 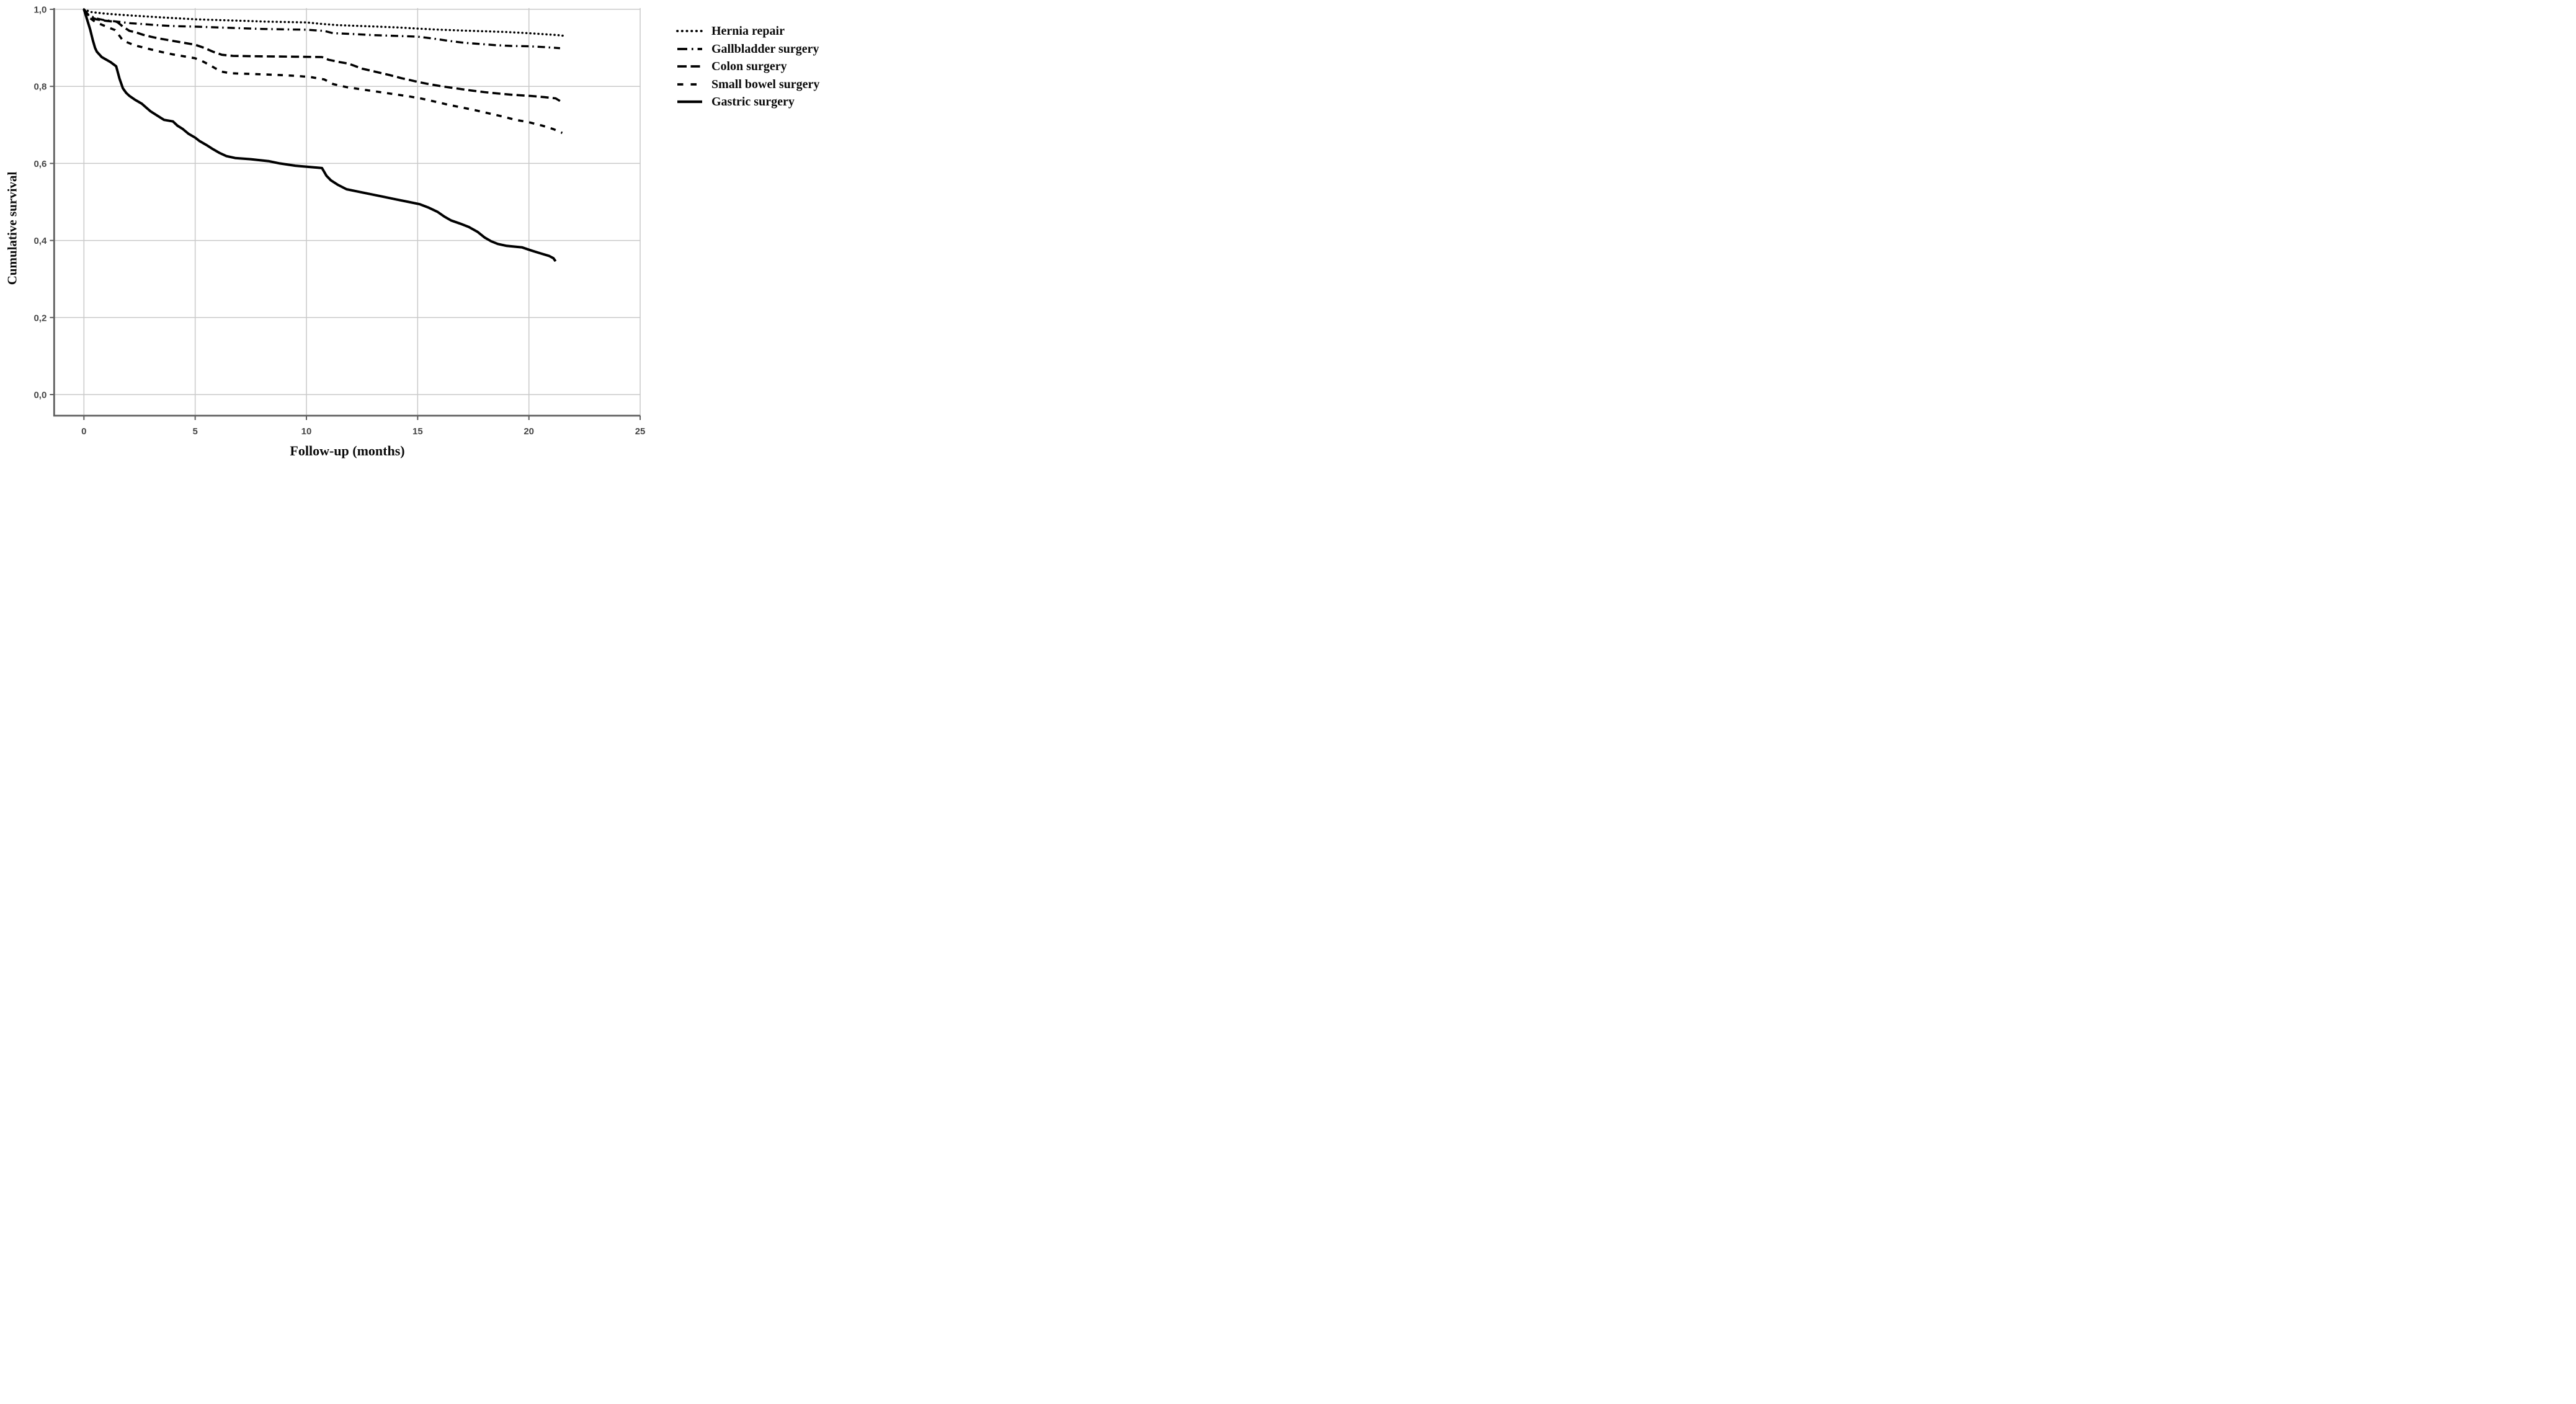 What do you see at coordinates (690, 66) in the screenshot?
I see `legend-line-longdash-icon` at bounding box center [690, 66].